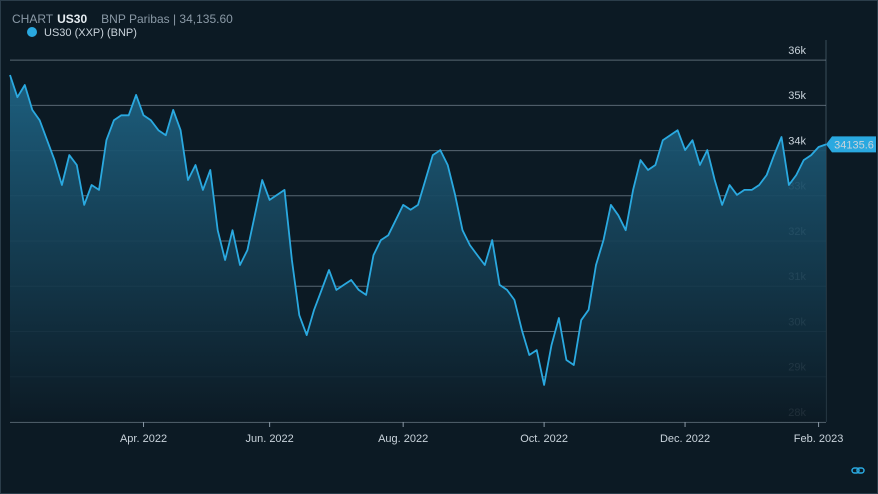 This screenshot has height=494, width=878. Describe the element at coordinates (33, 19) in the screenshot. I see `header-label: CHART` at that location.